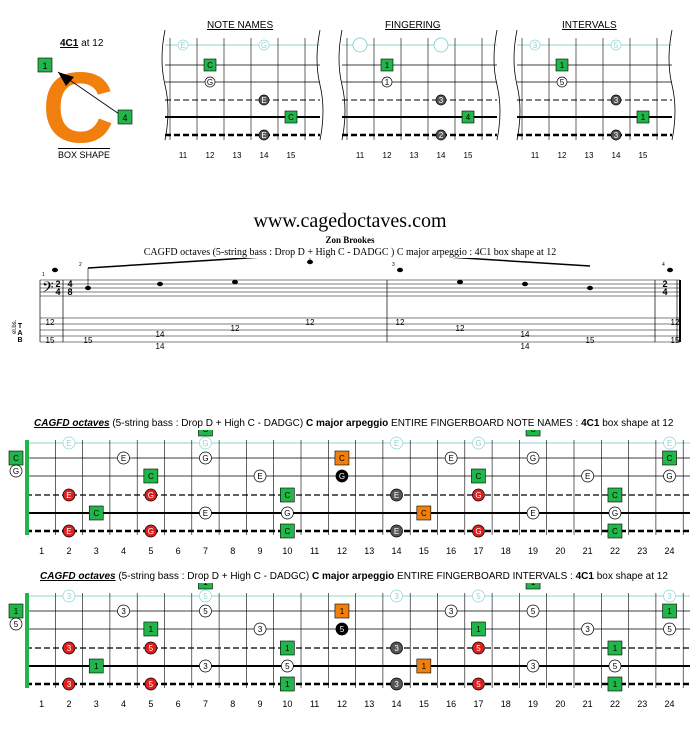  Describe the element at coordinates (397, 551) in the screenshot. I see `fret-number: 14` at that location.